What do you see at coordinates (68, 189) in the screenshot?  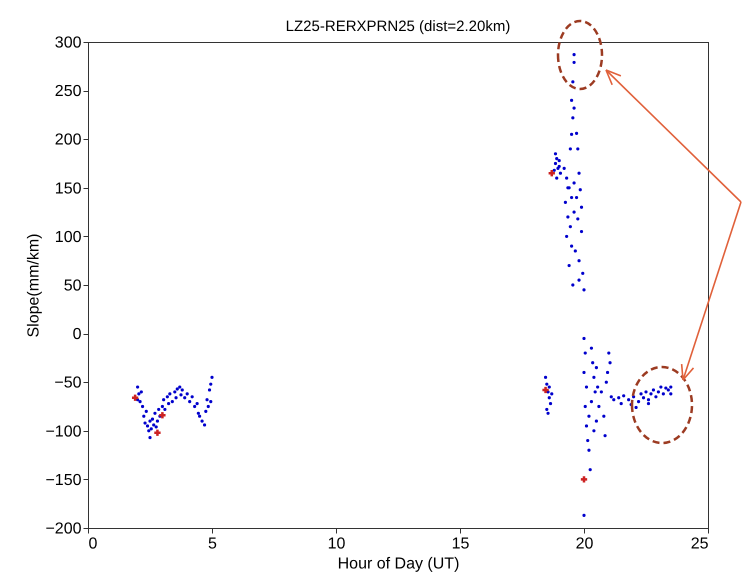 I see `y-tick-label: 150` at bounding box center [68, 189].